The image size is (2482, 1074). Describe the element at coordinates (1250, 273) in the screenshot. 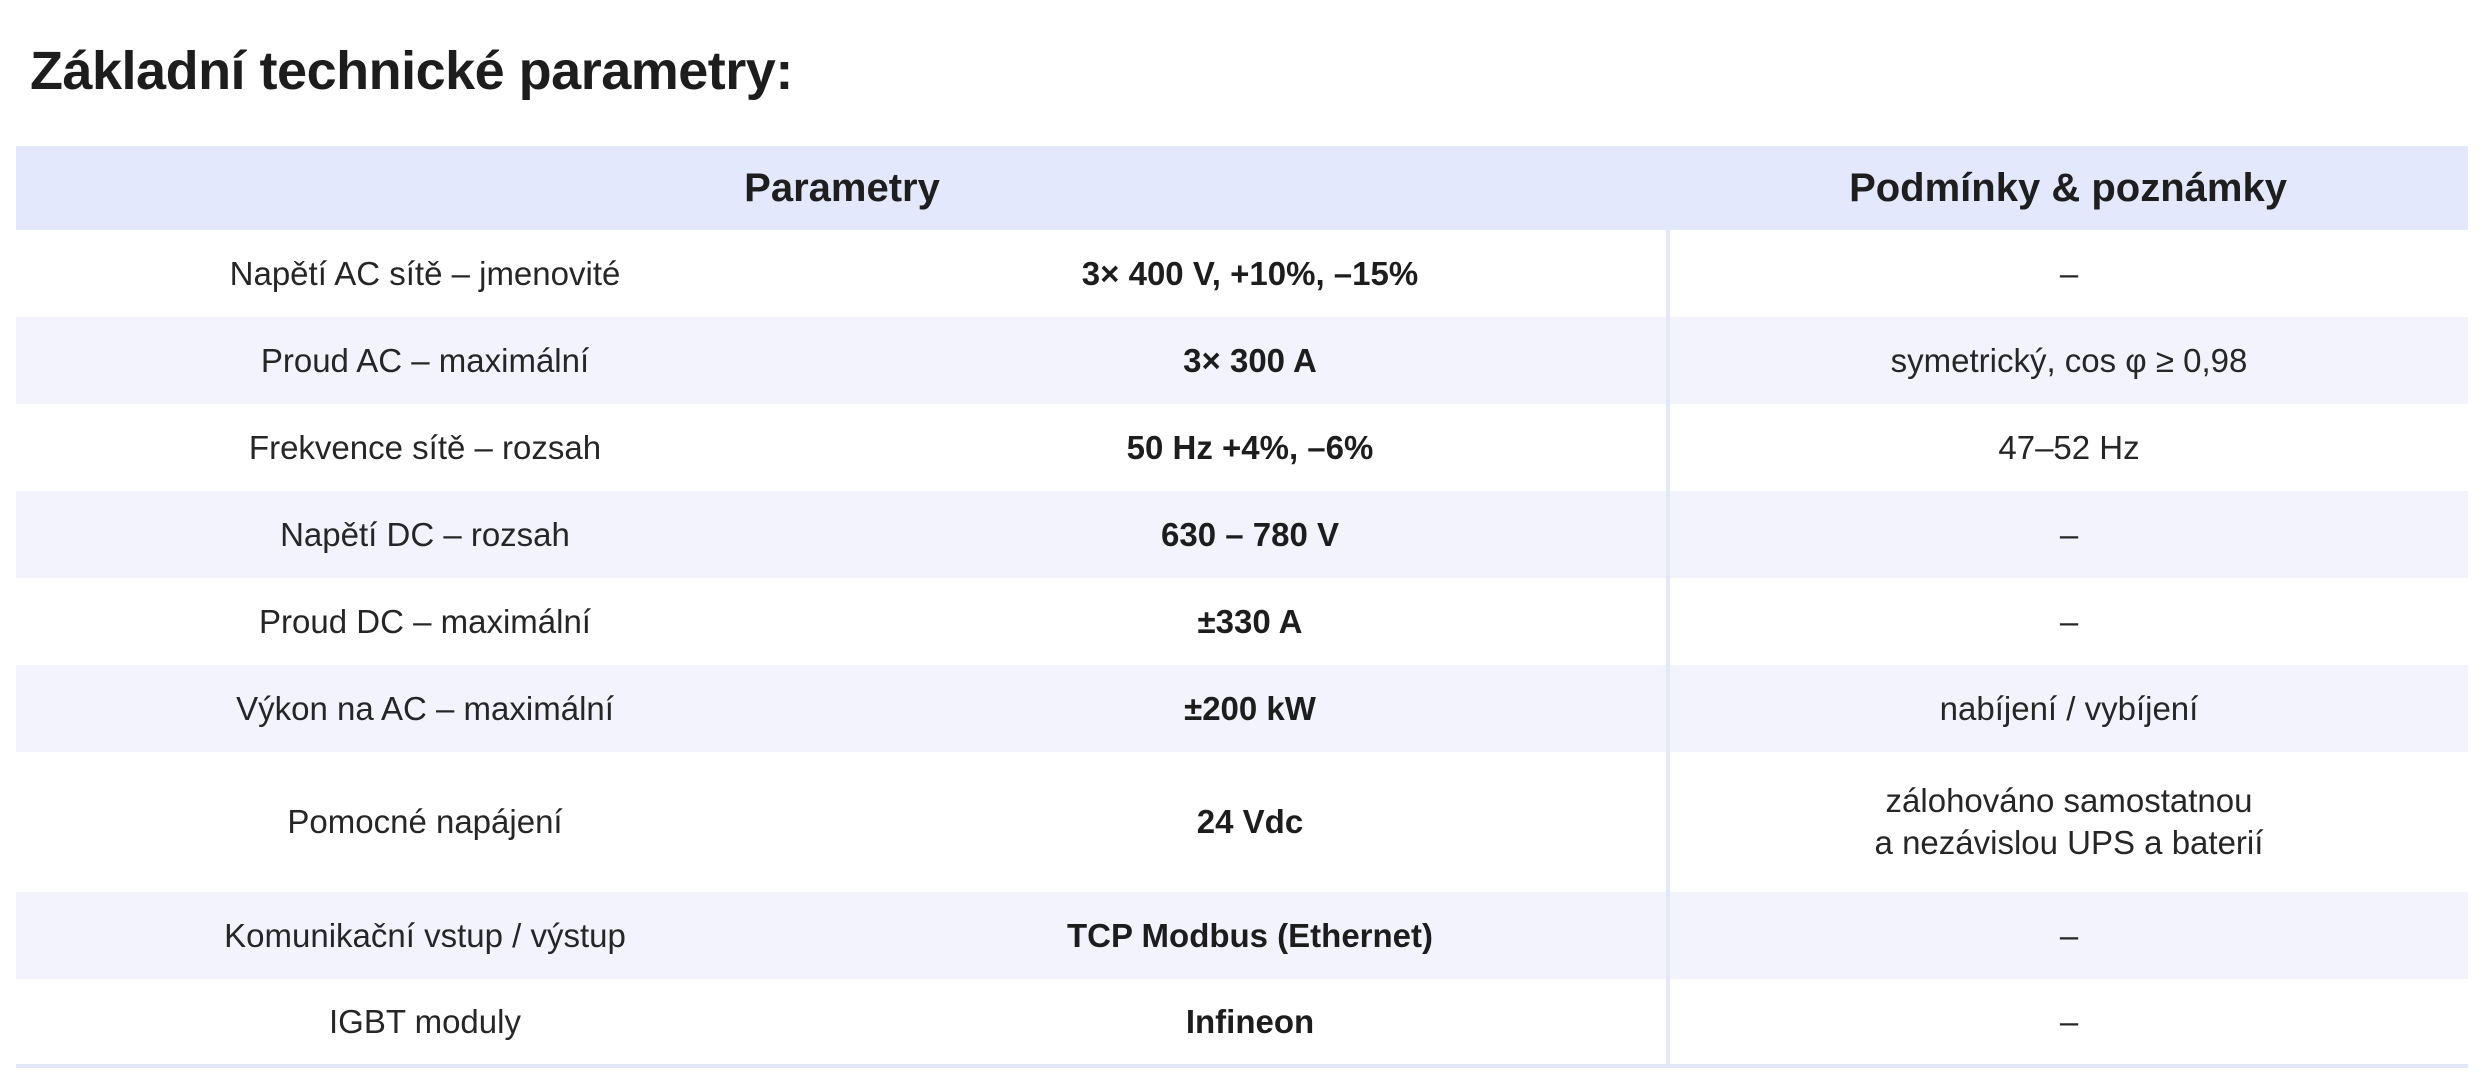

I see `row-value: 3× 400 V, +10%, –15%` at that location.